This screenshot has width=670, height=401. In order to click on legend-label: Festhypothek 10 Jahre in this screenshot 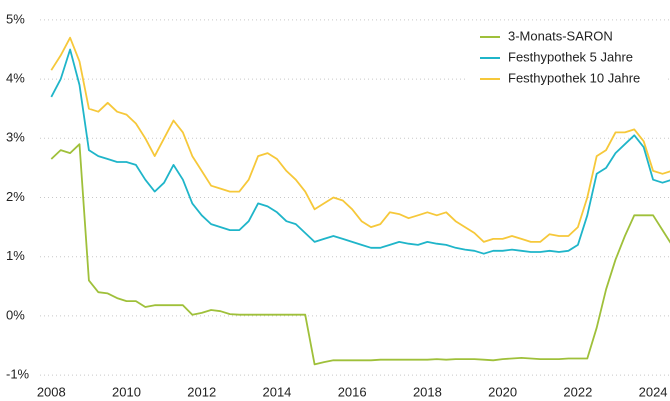, I will do `click(574, 77)`.